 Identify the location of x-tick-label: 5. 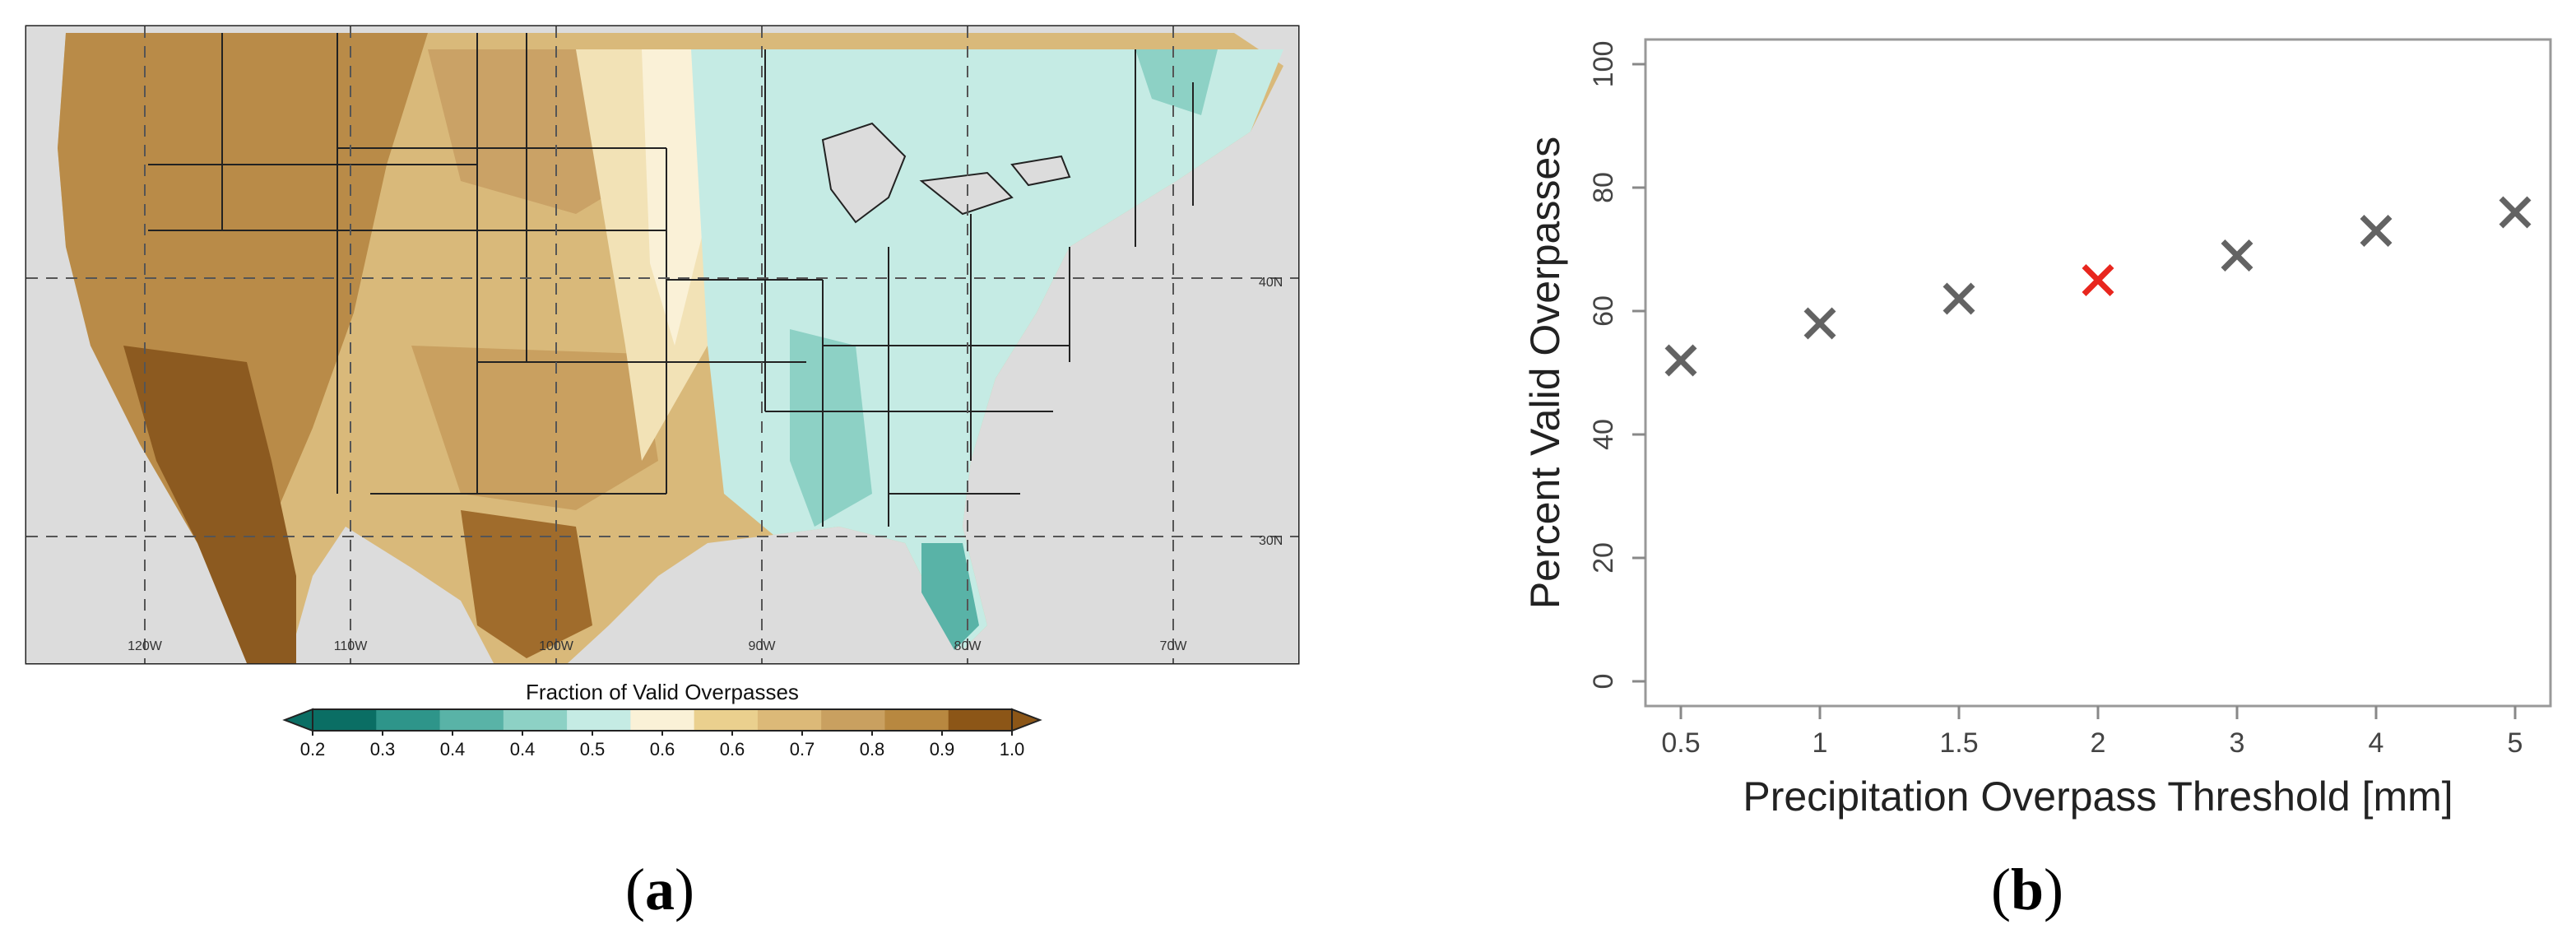
(2515, 743).